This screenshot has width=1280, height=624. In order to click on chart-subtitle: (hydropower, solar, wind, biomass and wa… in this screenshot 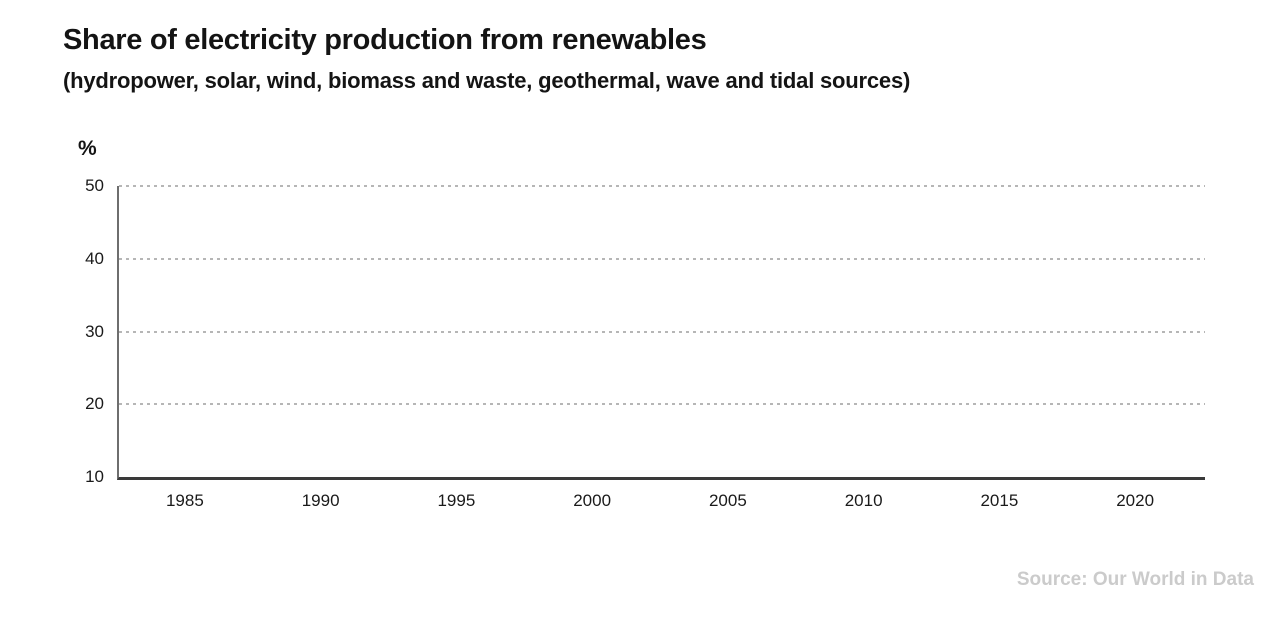, I will do `click(487, 80)`.